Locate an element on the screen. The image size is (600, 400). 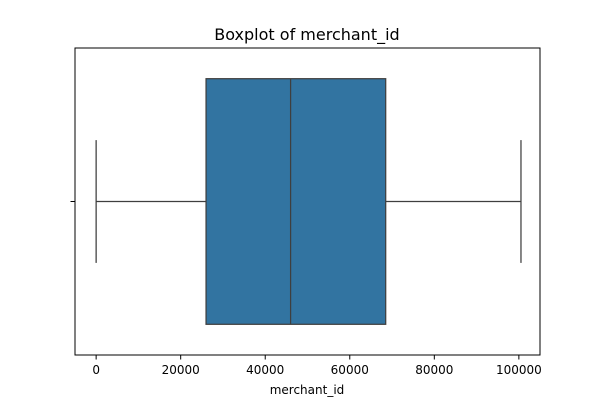
x-tick-label: 100000 is located at coordinates (519, 370).